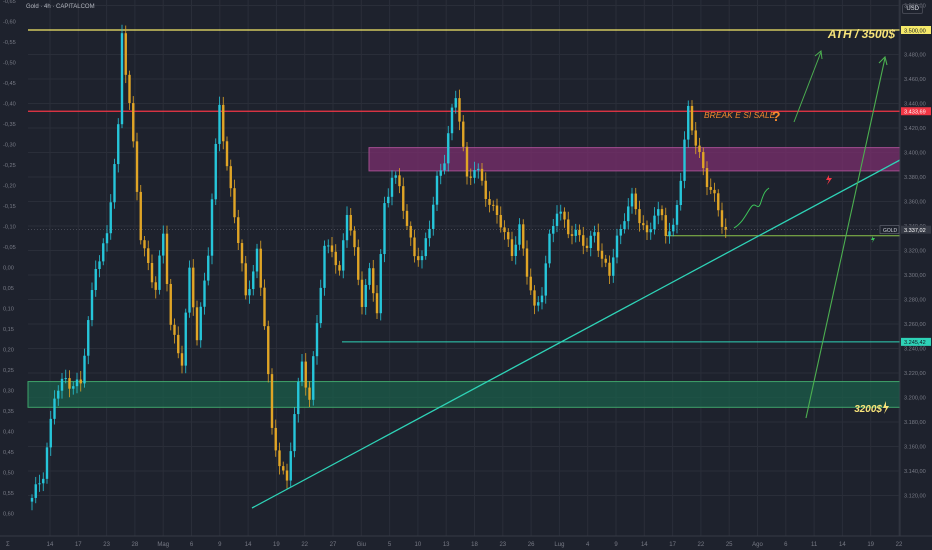 The image size is (932, 550). I want to click on x-axis-tick: 9, so click(616, 545).